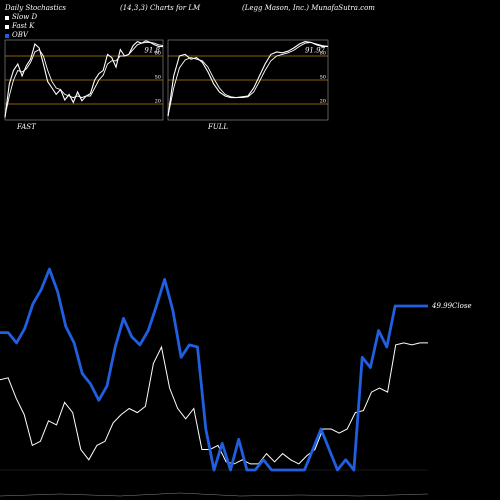 This screenshot has height=500, width=500. I want to click on header-center: (14,3,3) Charts for LM, so click(160, 8).